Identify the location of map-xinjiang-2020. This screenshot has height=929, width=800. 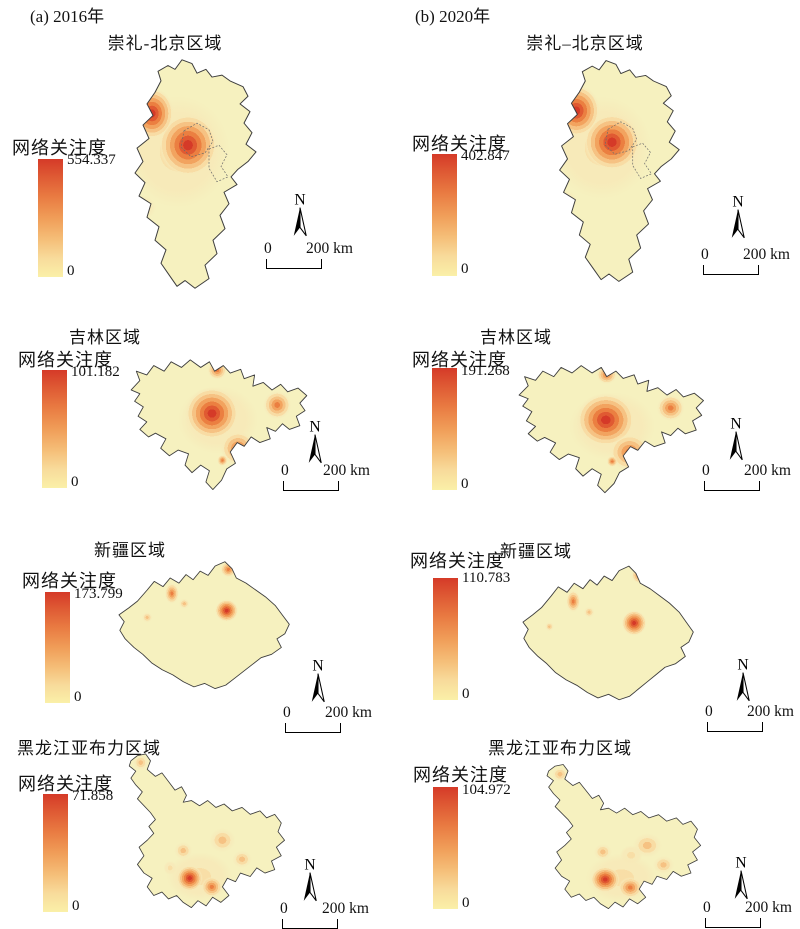
(608, 633).